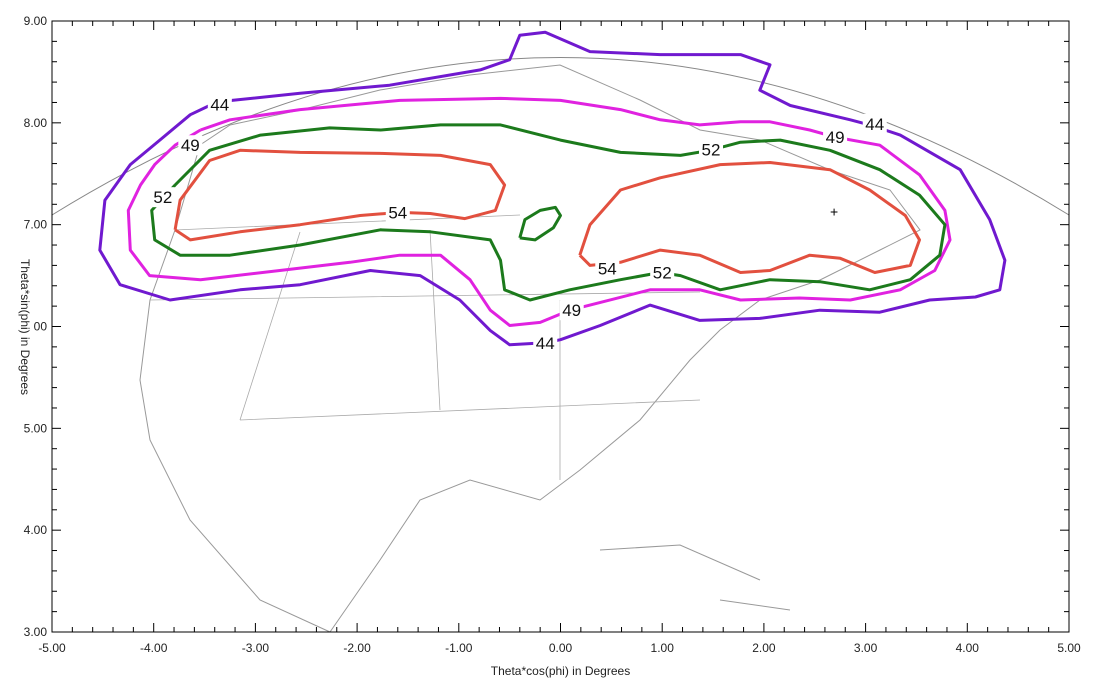  I want to click on x-tick-label: 2.00, so click(764, 648).